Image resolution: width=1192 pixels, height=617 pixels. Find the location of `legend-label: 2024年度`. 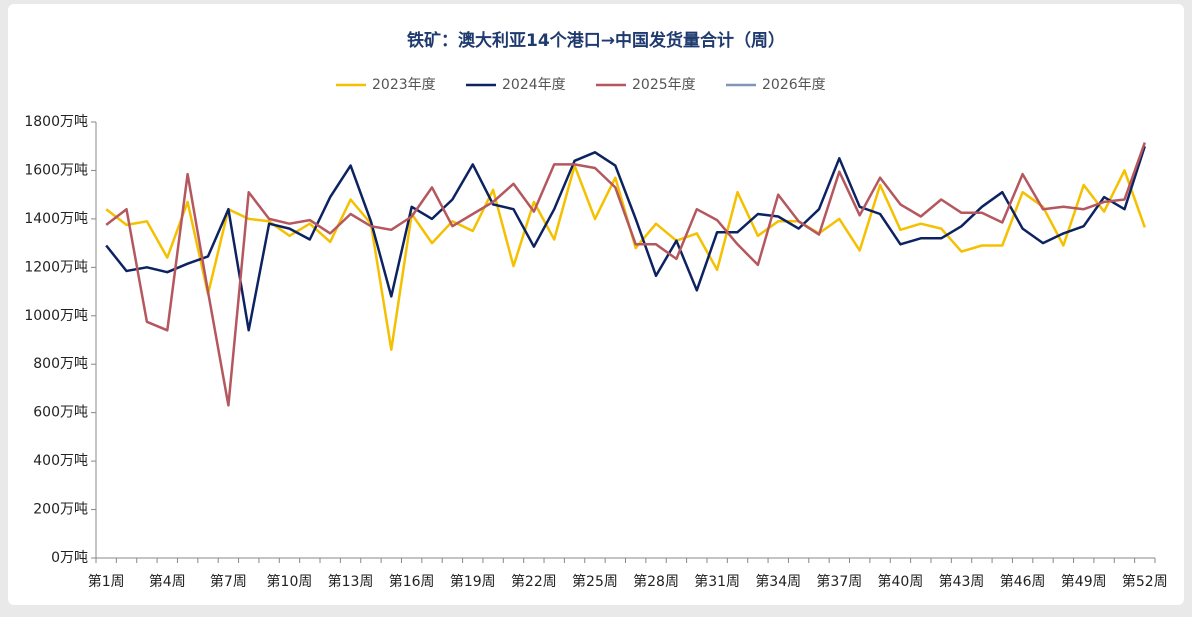

legend-label: 2024年度 is located at coordinates (534, 85).